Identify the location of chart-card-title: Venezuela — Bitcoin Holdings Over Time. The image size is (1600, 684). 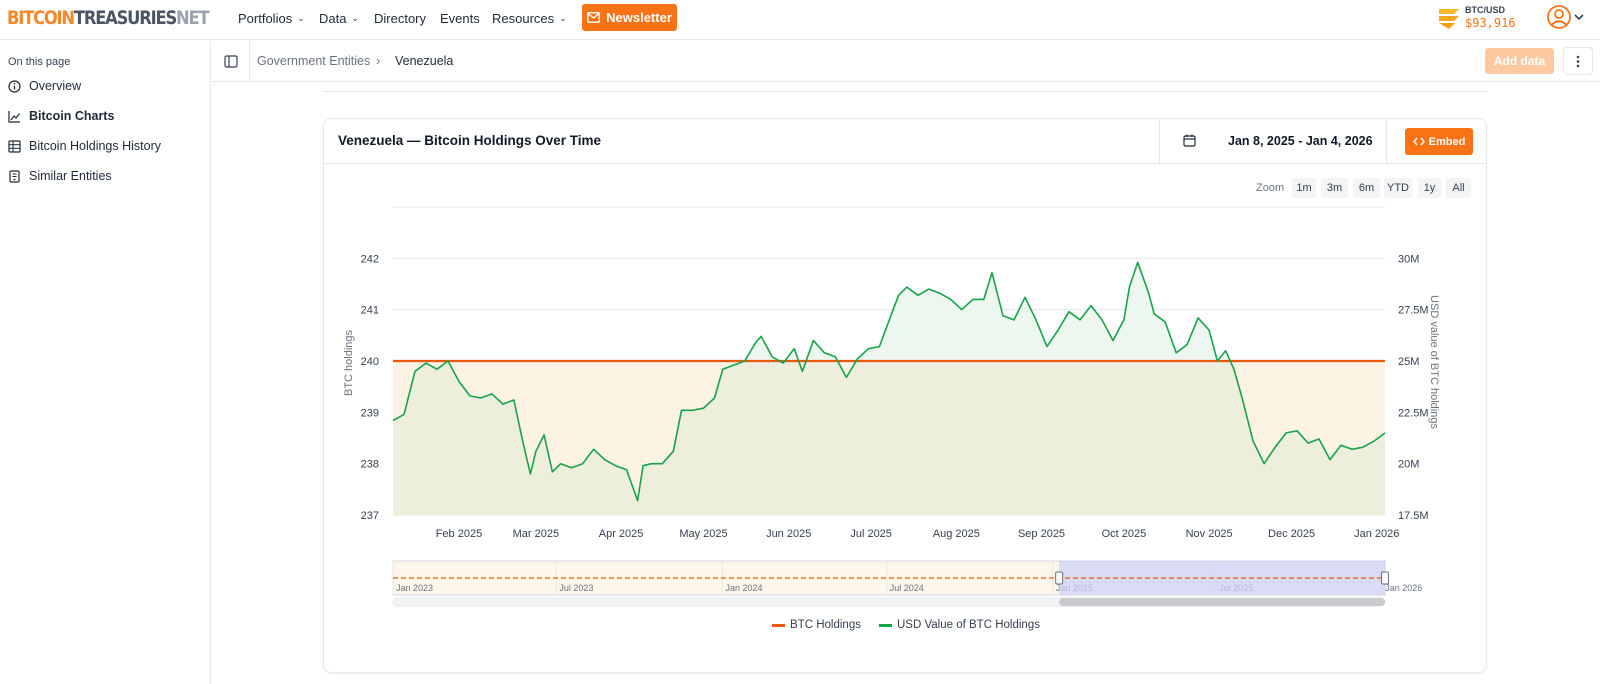
(470, 140).